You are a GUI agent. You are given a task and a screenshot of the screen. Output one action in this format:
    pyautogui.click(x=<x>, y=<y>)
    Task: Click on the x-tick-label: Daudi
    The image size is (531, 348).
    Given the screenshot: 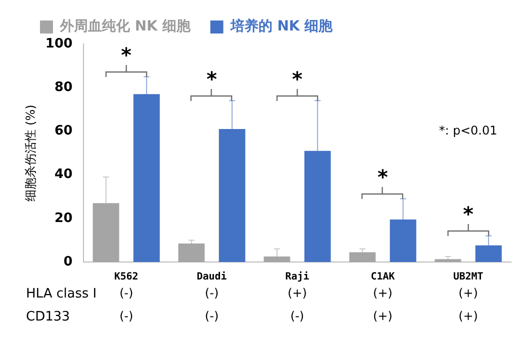 What is the action you would take?
    pyautogui.click(x=211, y=276)
    